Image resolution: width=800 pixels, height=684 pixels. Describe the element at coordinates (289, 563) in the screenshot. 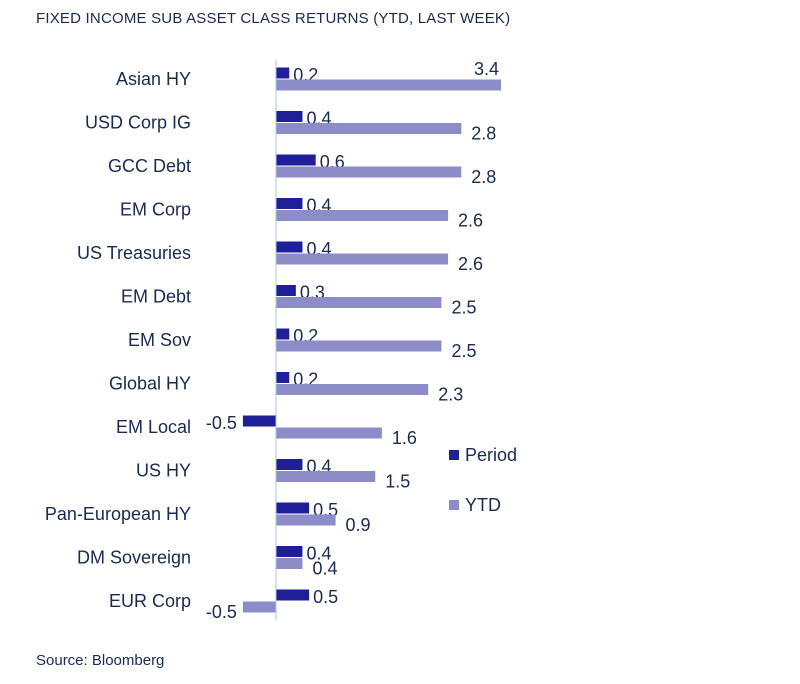

I see `bar-ytd-dm-sovereign` at that location.